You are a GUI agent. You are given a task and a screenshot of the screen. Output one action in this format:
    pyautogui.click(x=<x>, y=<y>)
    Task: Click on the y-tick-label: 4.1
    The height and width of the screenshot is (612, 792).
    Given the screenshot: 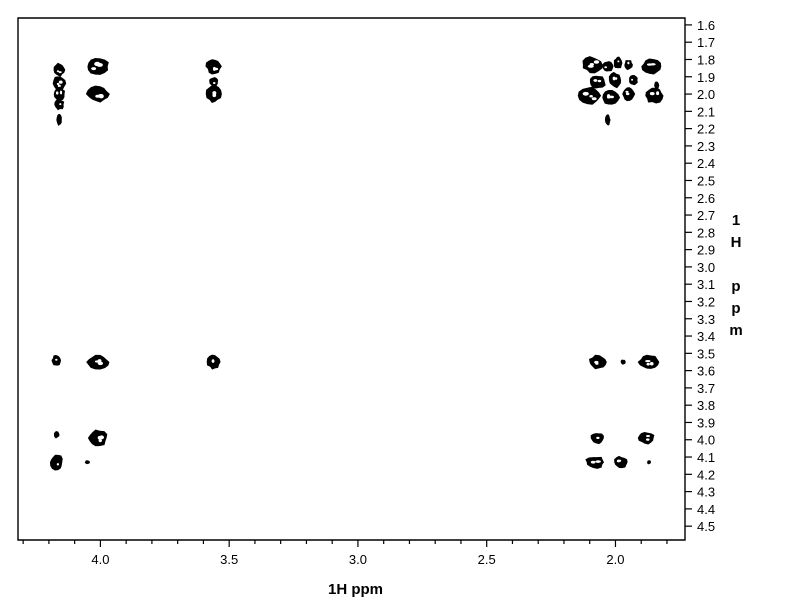 What is the action you would take?
    pyautogui.click(x=706, y=457)
    